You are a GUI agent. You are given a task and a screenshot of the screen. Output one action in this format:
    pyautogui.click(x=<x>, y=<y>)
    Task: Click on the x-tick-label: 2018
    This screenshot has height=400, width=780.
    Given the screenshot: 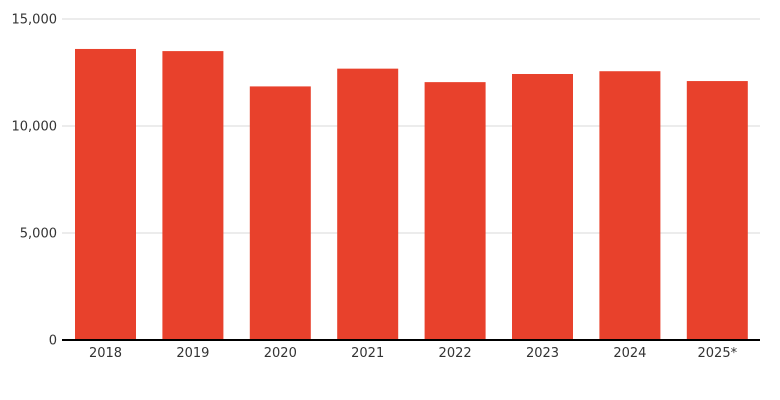 What is the action you would take?
    pyautogui.click(x=105, y=353)
    